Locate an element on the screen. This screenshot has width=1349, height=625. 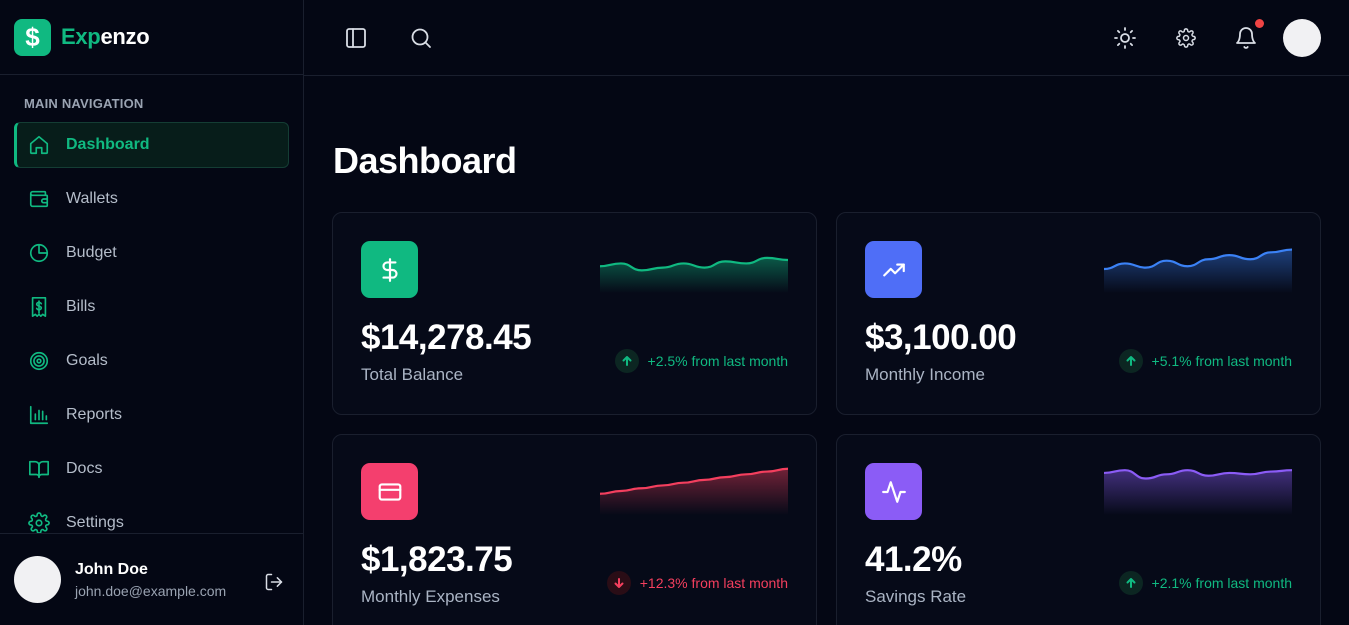
user-info: John Doe john.doe@example.com is located at coordinates (150, 580).